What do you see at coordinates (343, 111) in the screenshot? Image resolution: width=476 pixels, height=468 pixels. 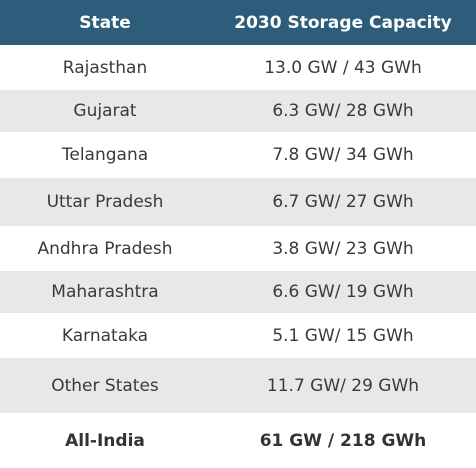 I see `capacity-cell: 6.3 GW/ 28 GWh` at bounding box center [343, 111].